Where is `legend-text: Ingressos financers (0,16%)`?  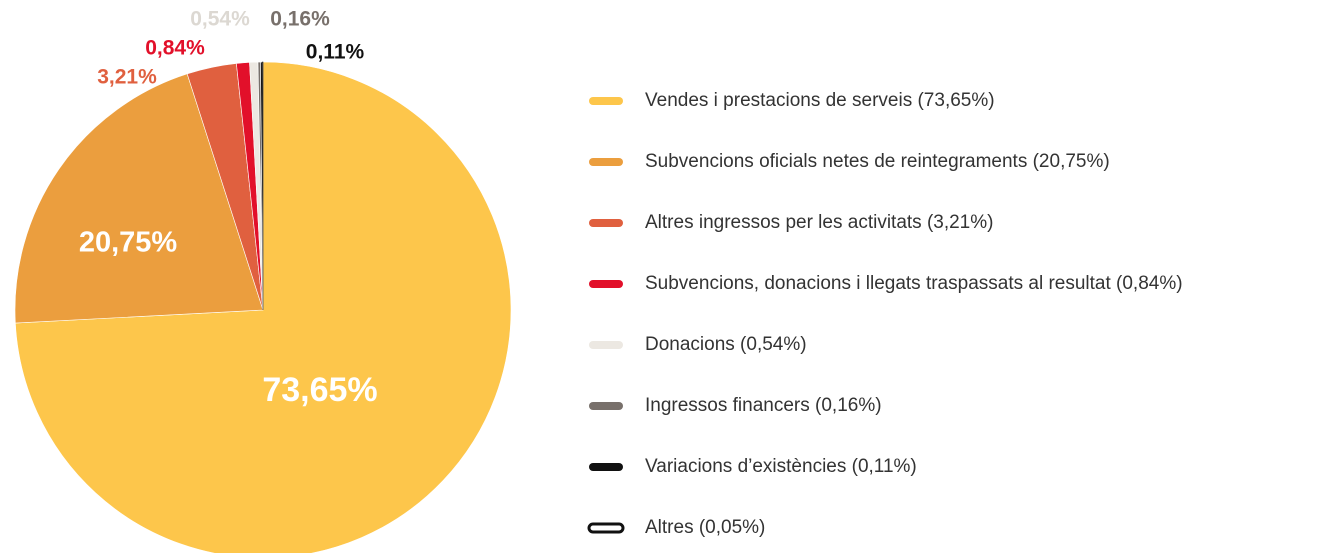
legend-text: Ingressos financers (0,16%) is located at coordinates (763, 405).